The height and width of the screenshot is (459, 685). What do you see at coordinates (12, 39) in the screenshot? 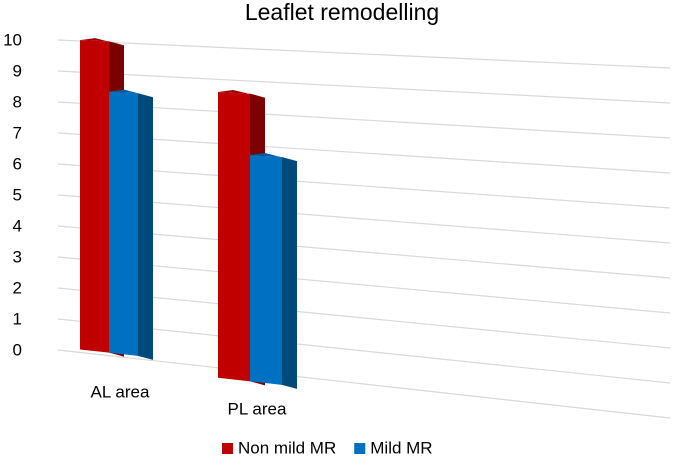
I see `y-tick-label: 10` at bounding box center [12, 39].